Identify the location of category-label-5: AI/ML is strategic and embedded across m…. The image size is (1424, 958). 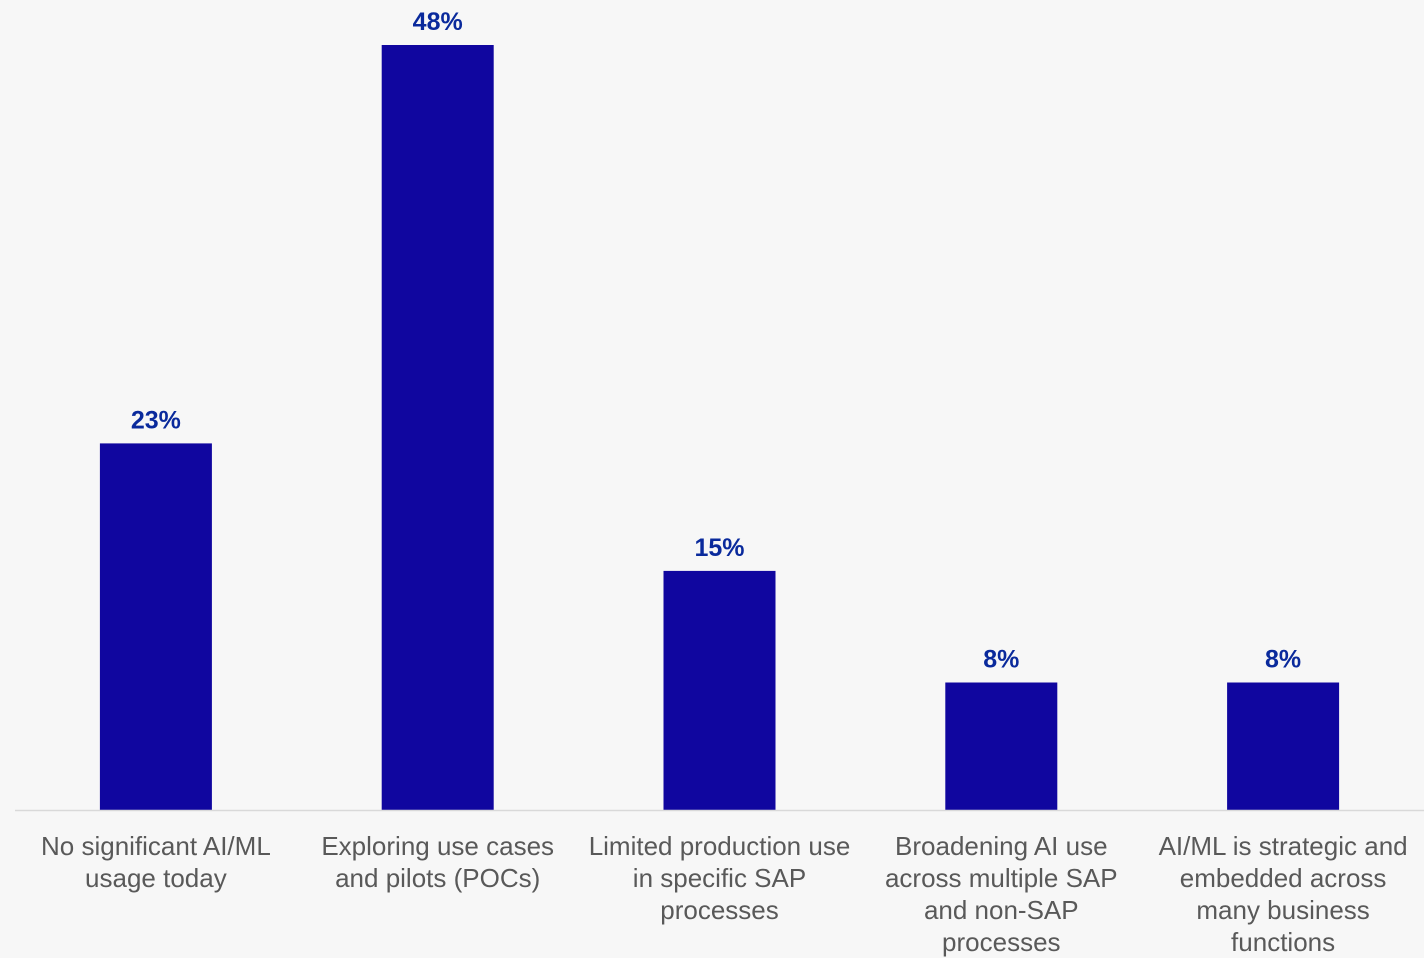
(1283, 894).